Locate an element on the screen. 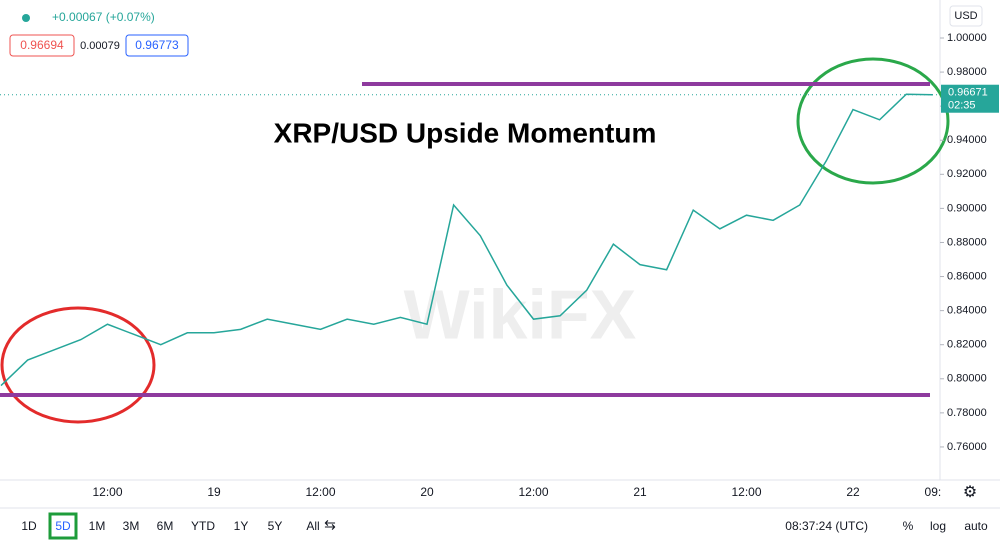  x-tick-label: 22 is located at coordinates (853, 492).